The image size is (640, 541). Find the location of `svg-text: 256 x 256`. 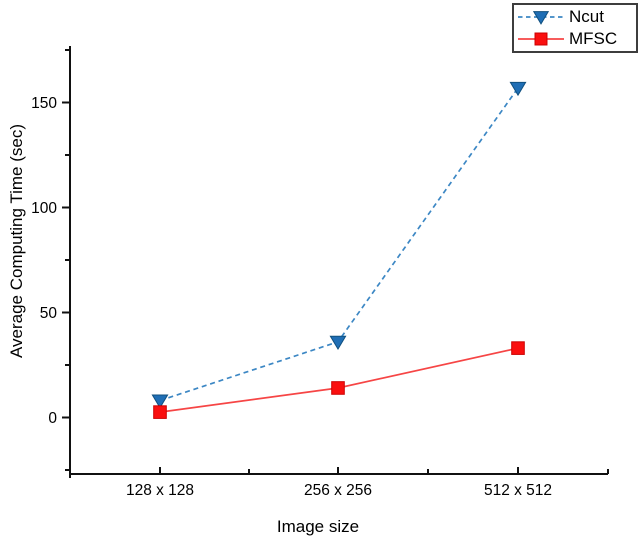

svg-text: 256 x 256 is located at coordinates (338, 490).